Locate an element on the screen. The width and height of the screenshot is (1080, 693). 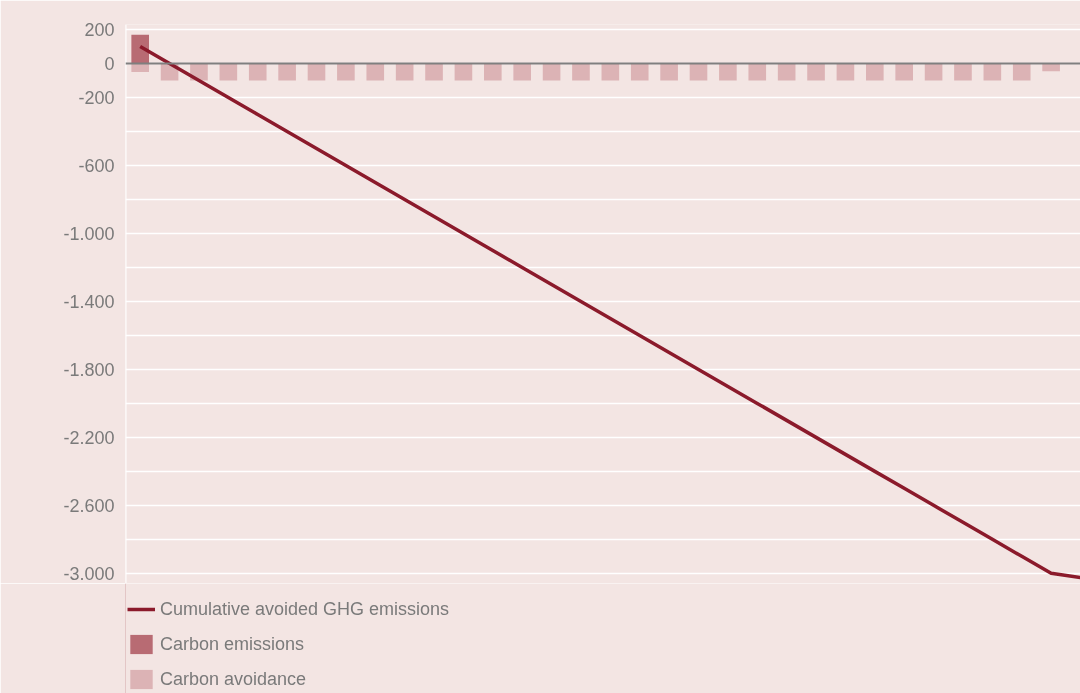
legend-label: Carbon emissions is located at coordinates (232, 644).